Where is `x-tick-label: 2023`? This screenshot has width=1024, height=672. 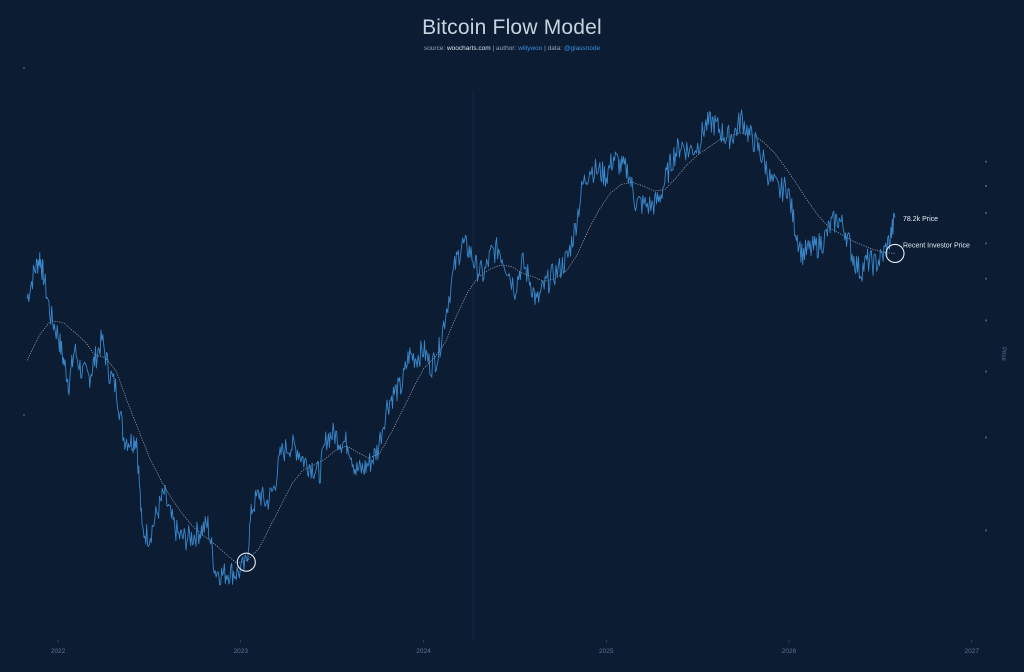 x-tick-label: 2023 is located at coordinates (241, 651).